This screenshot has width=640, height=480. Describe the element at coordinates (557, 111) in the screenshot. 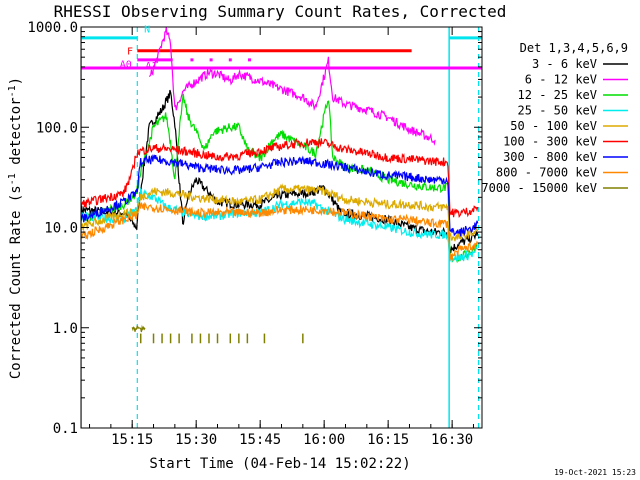

I see `legend-label: 25 - 50 keV` at that location.